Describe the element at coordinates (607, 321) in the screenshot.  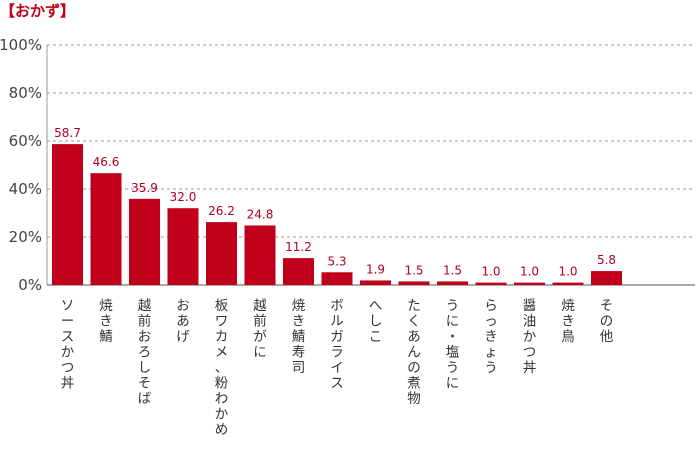
I see `category-label: その他` at that location.